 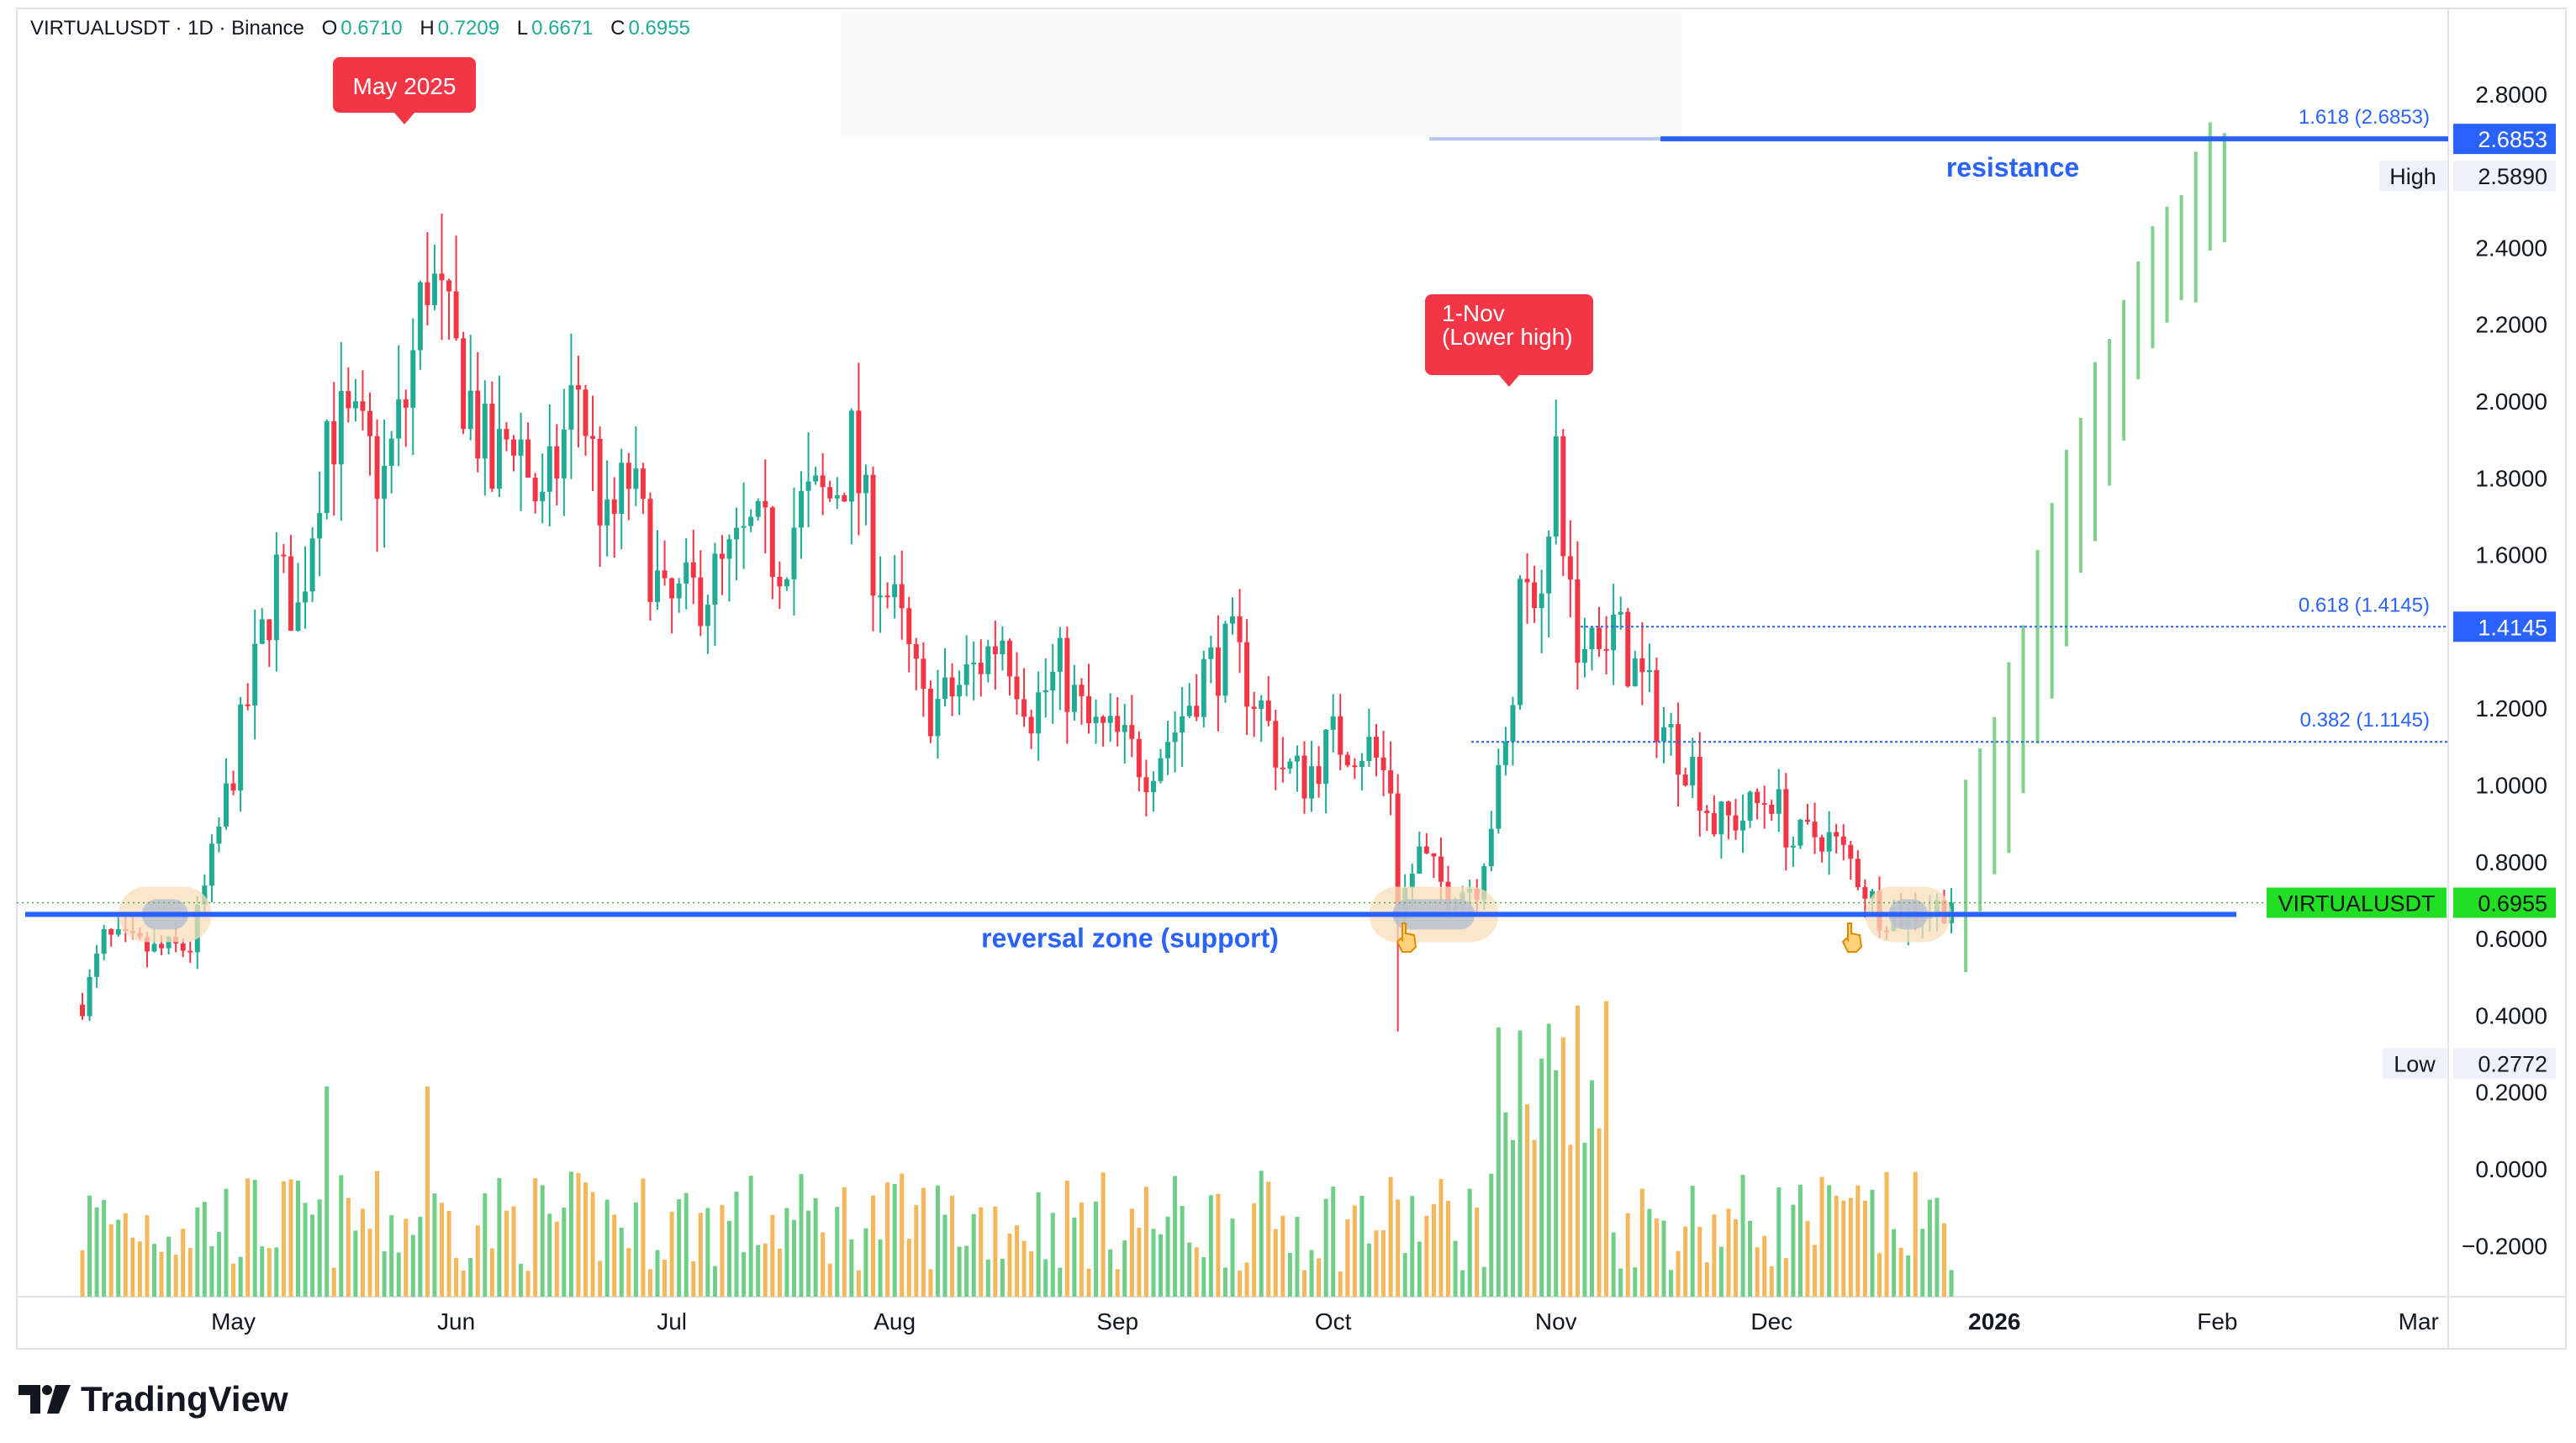 What do you see at coordinates (153, 1399) in the screenshot?
I see `tradingview-logo: TradingView` at bounding box center [153, 1399].